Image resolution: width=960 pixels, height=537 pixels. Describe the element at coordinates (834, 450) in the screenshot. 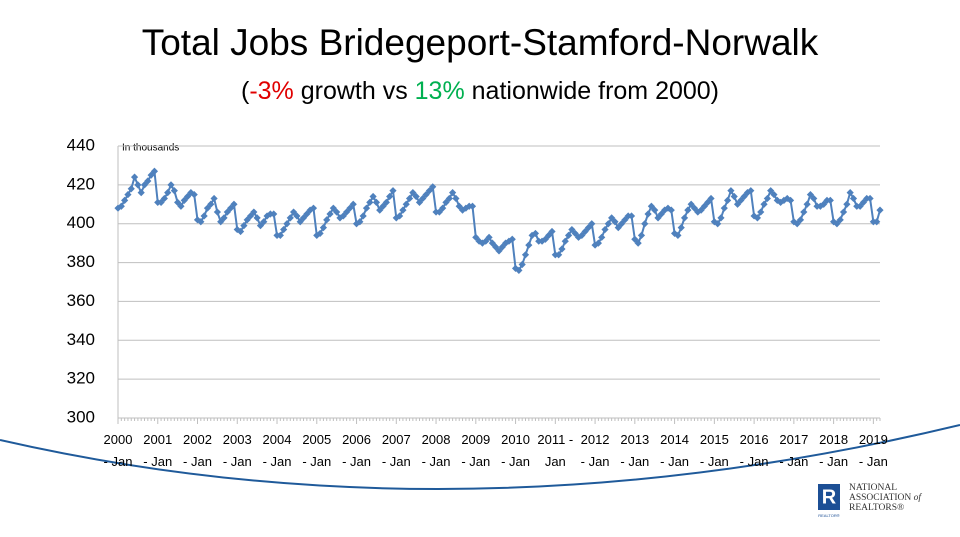

I see `x-tick-label: 2018 - Jan` at that location.